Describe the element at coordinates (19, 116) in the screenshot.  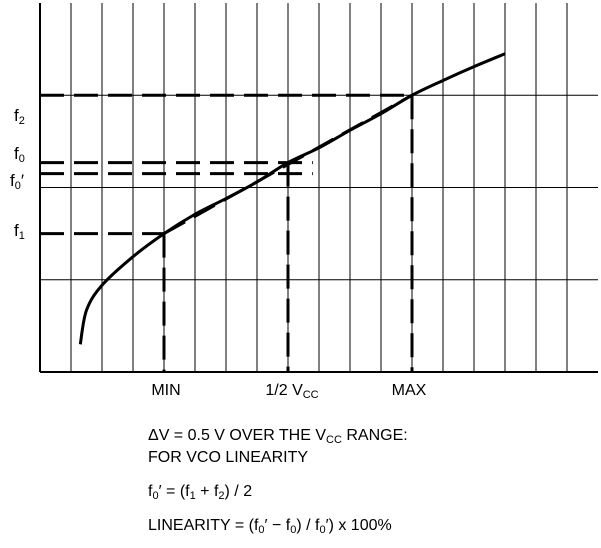
I see `y-tick-label-f2: f2` at that location.